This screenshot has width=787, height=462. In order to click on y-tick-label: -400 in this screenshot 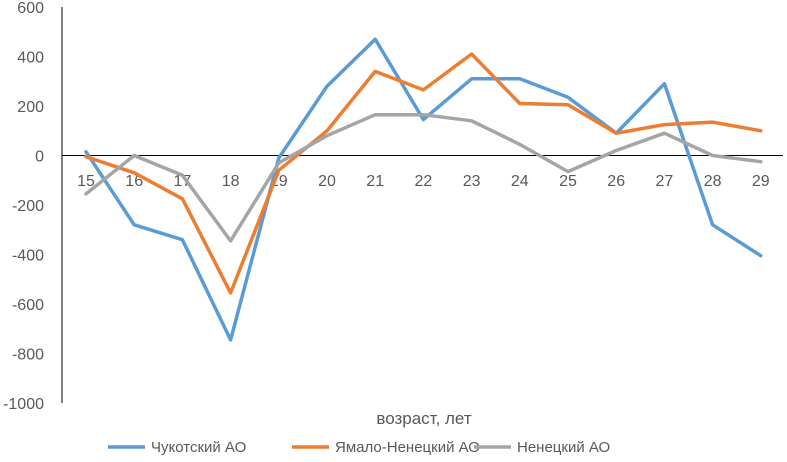, I will do `click(28, 256)`.